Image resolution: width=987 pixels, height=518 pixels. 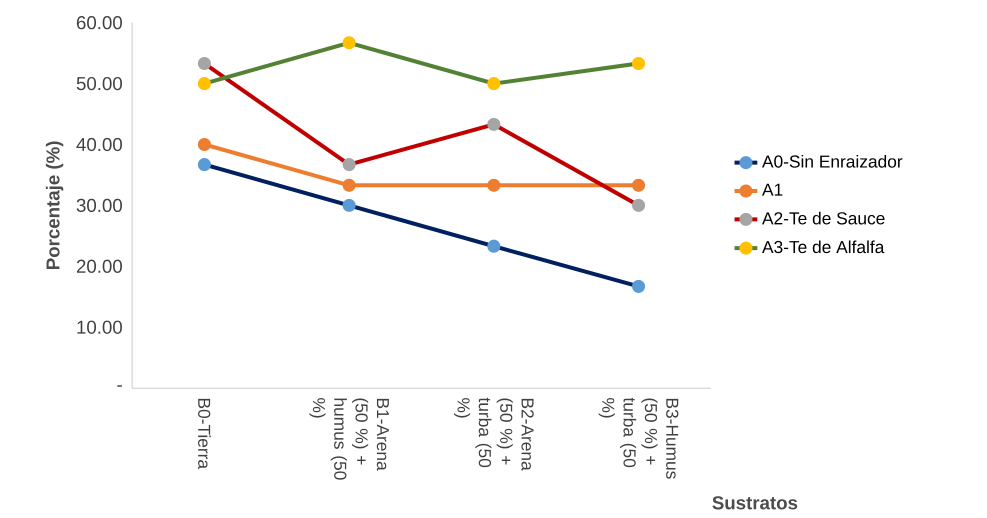 What do you see at coordinates (55, 206) in the screenshot?
I see `y-axis-title: Porcentaje (%)` at bounding box center [55, 206].